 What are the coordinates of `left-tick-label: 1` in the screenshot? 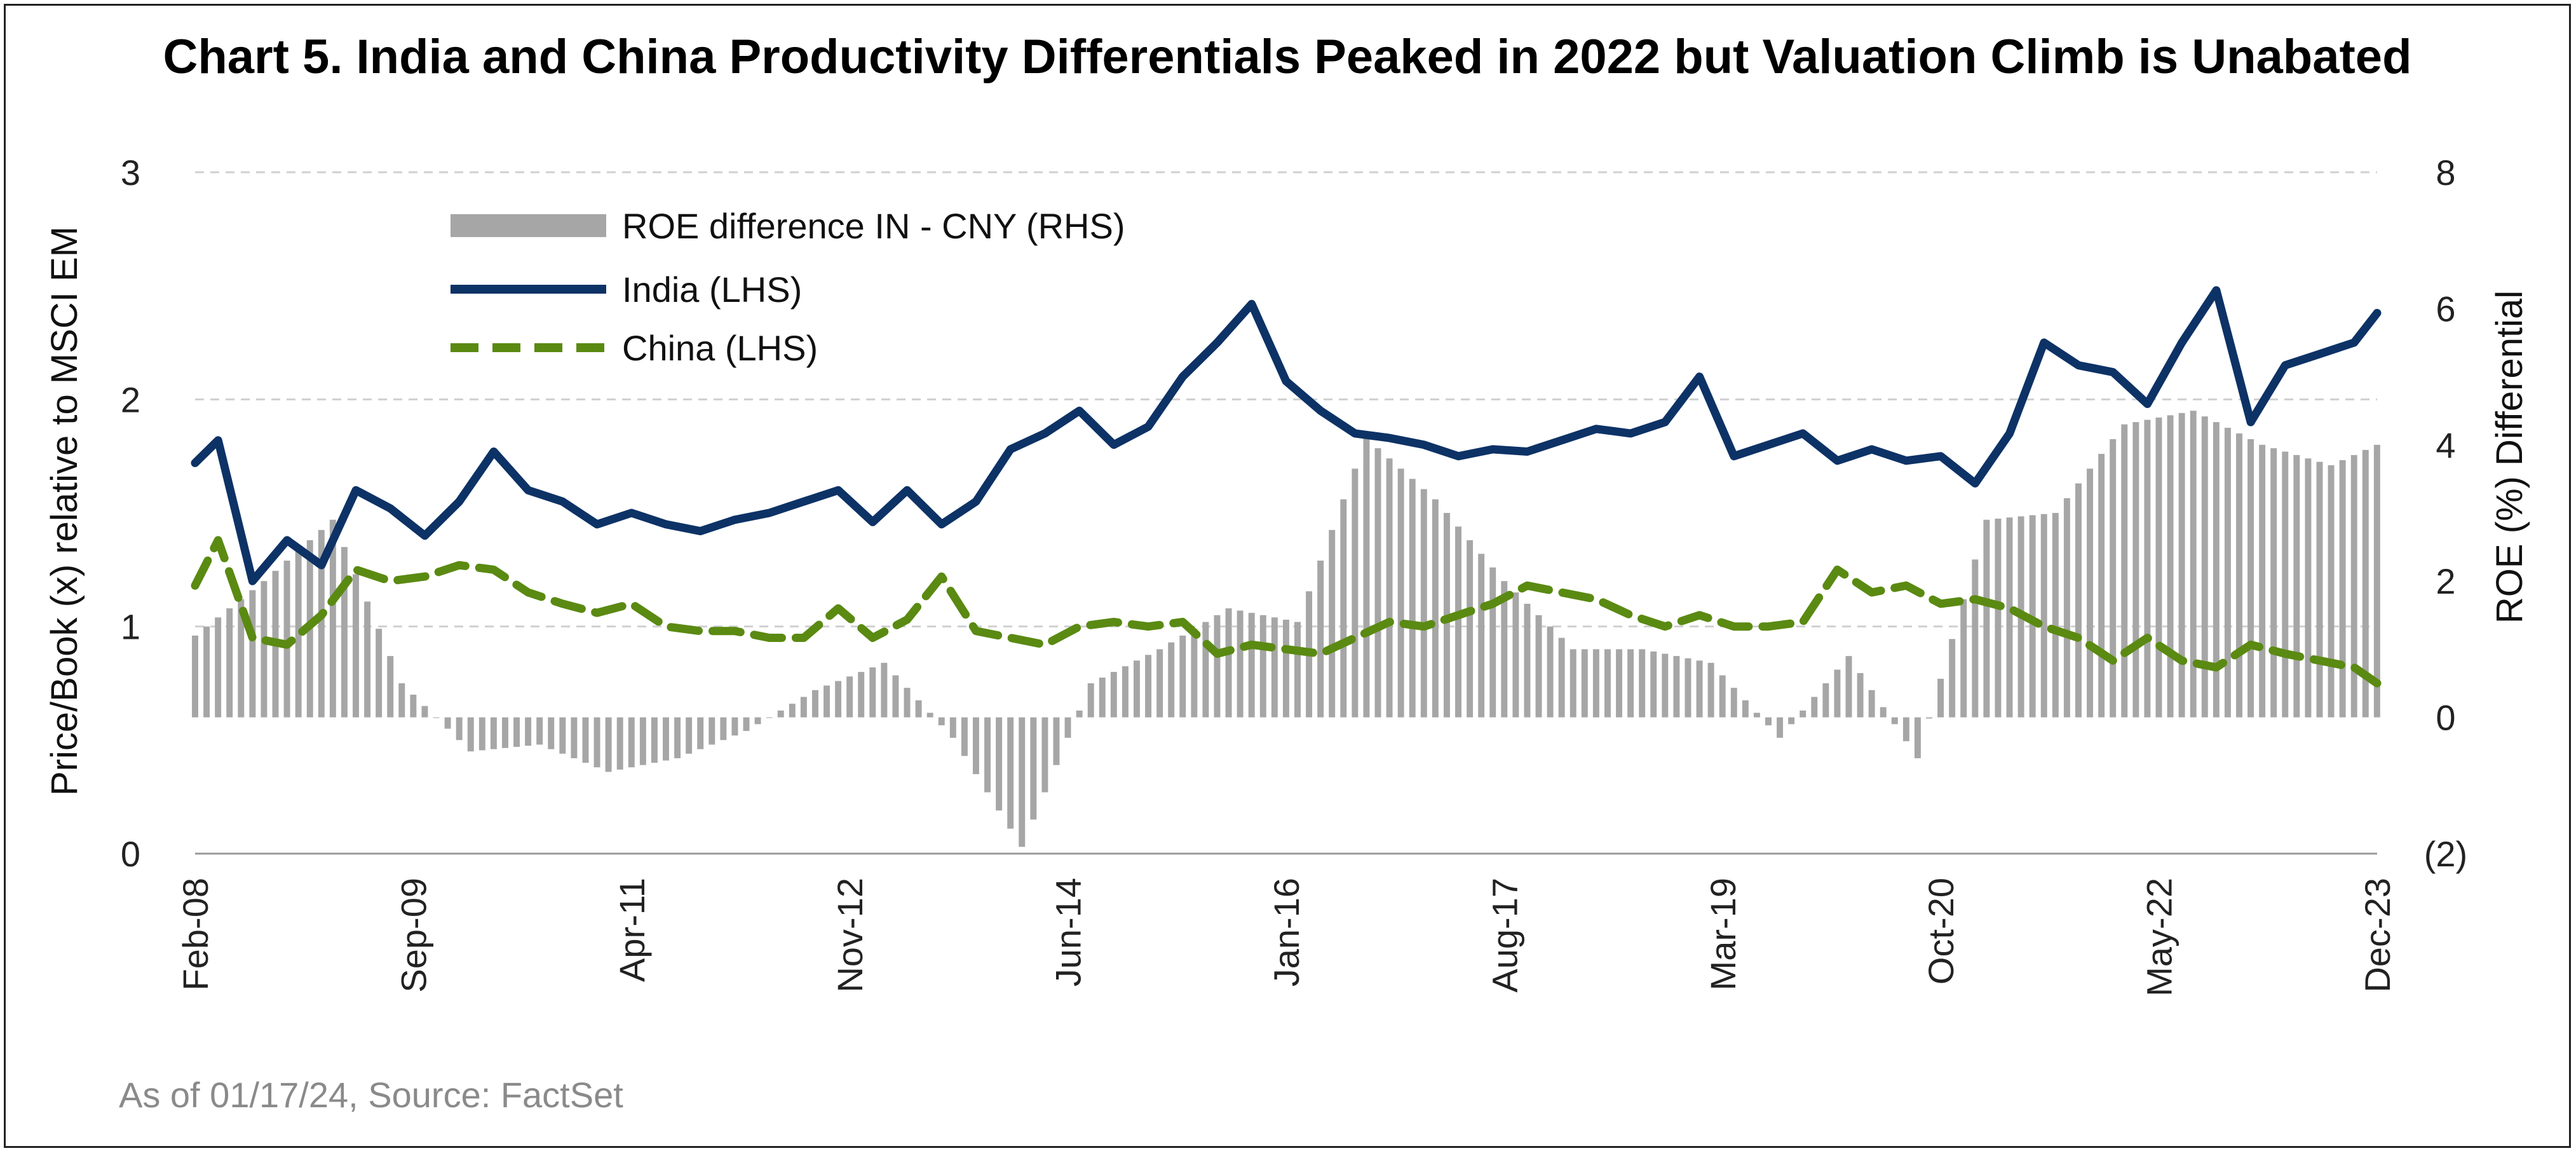 It's located at (130, 627).